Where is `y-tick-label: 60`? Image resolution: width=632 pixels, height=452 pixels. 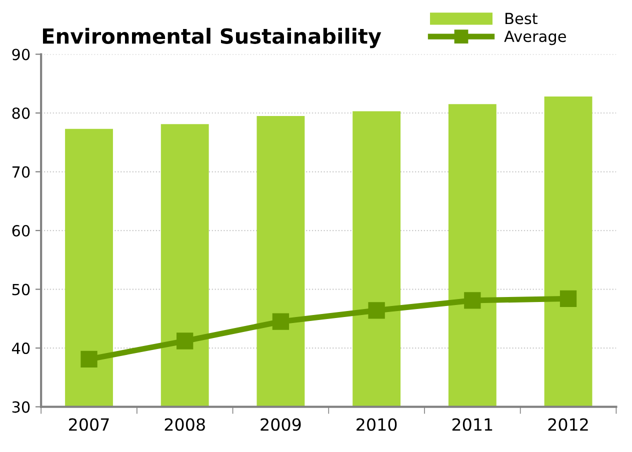 y-tick-label: 60 is located at coordinates (21, 230).